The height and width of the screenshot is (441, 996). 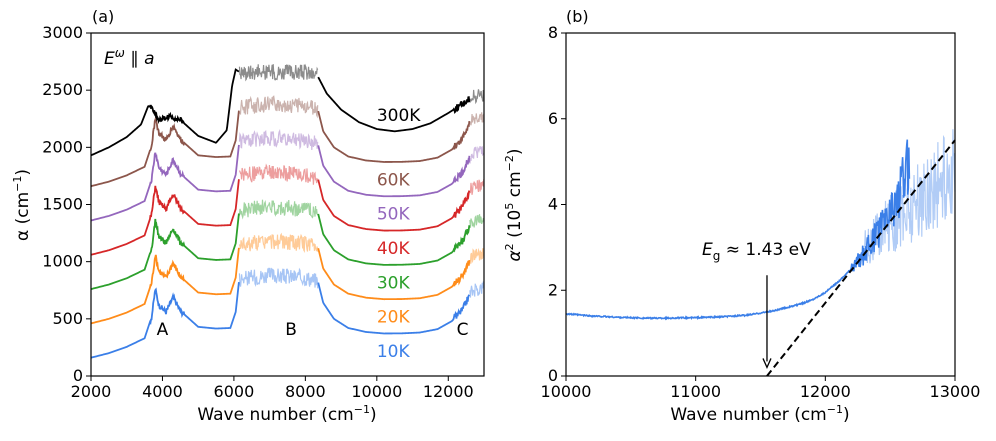 I want to click on series-40K-line-right, so click(x=394, y=205).